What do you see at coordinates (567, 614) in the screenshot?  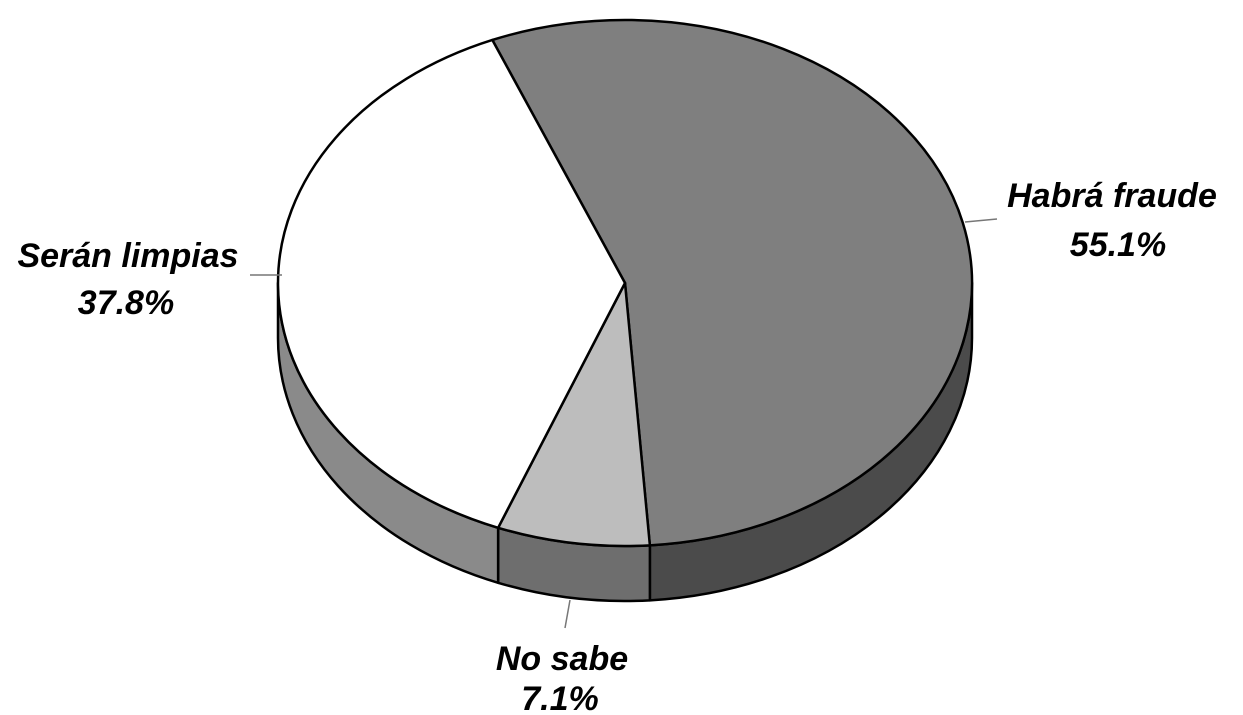 I see `leader-line-no-sabe` at bounding box center [567, 614].